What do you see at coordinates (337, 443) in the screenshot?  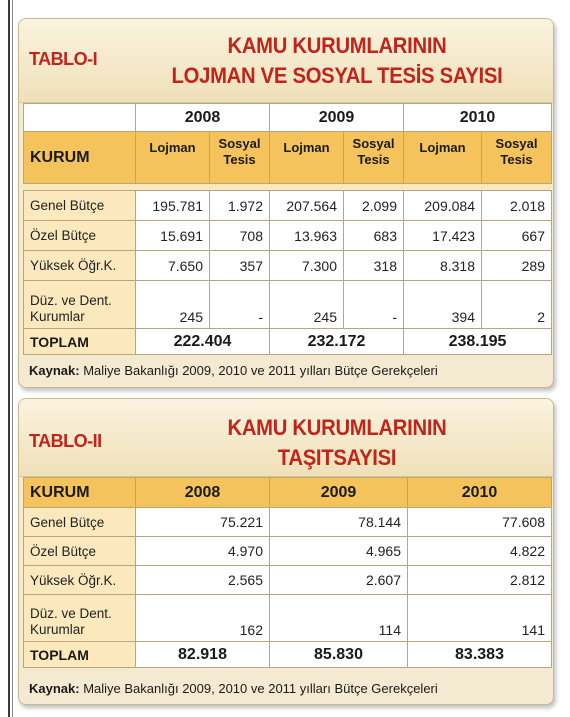 I see `table2-title: KAMU KURUMLARININ TAŞITSAYISI` at bounding box center [337, 443].